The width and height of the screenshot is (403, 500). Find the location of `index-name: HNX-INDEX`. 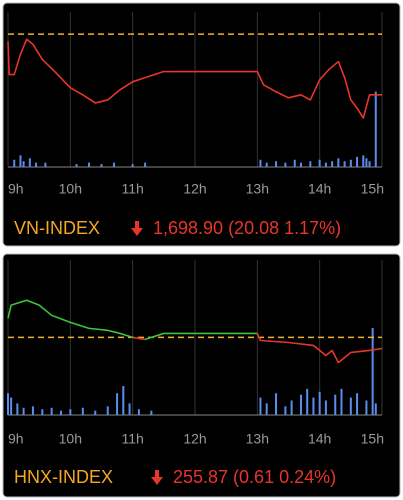

index-name: HNX-INDEX is located at coordinates (63, 477).